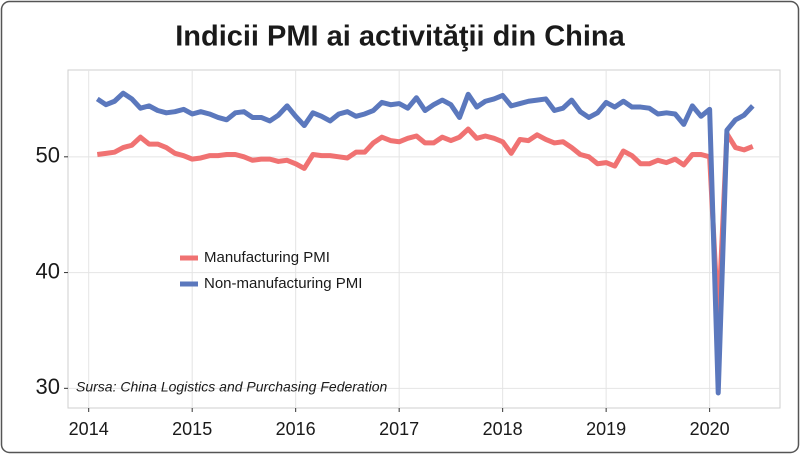 The image size is (800, 454). Describe the element at coordinates (503, 429) in the screenshot. I see `x-tick-label: 2018` at that location.